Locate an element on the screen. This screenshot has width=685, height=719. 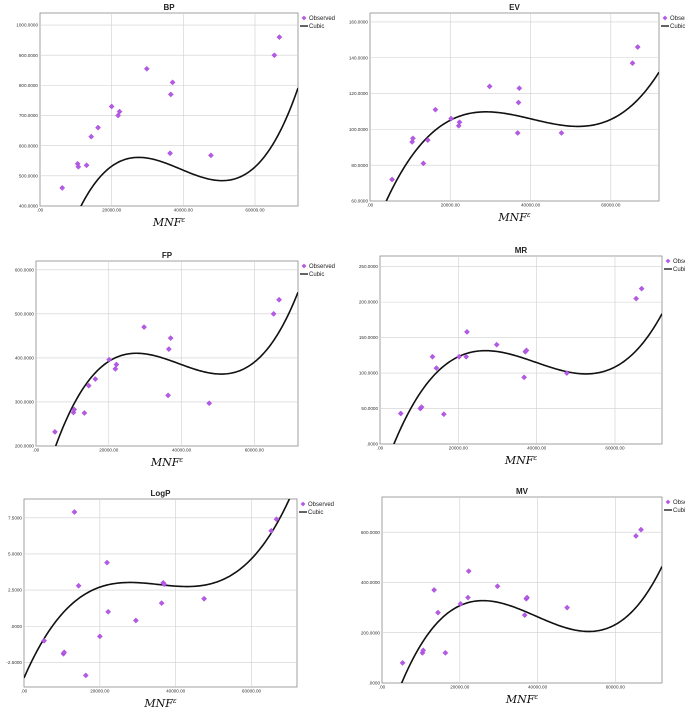
y-tick-label: 700.0000 is located at coordinates (29, 115).